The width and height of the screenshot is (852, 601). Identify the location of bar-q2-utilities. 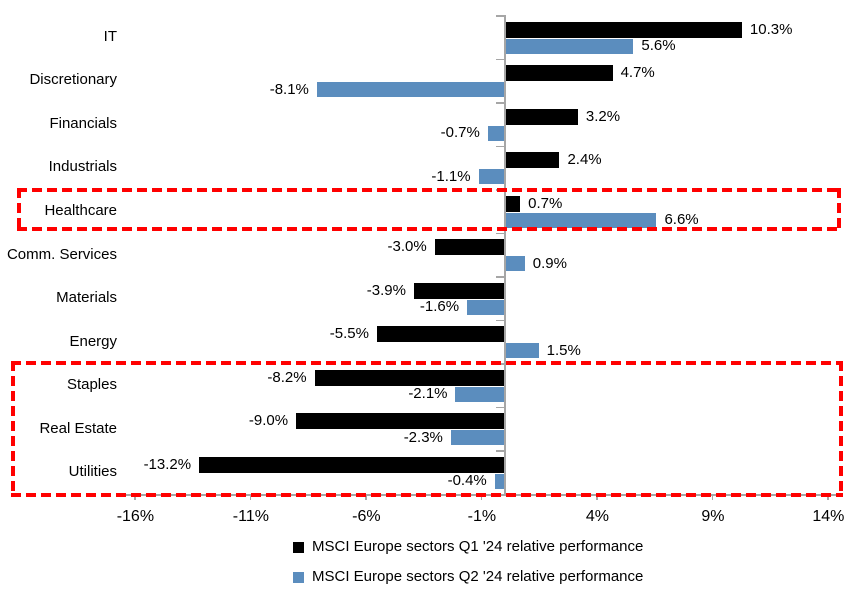
(499, 481).